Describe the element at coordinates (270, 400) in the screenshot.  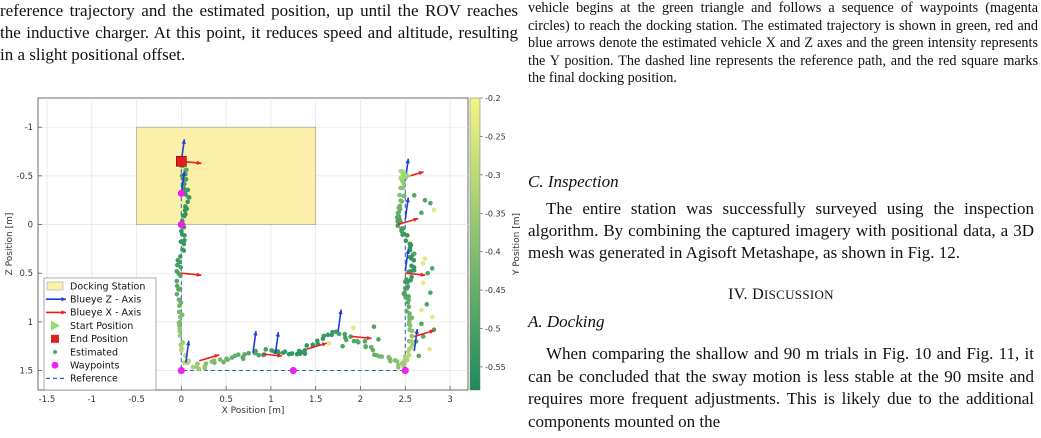
I see `x-tick-label: 1` at that location.